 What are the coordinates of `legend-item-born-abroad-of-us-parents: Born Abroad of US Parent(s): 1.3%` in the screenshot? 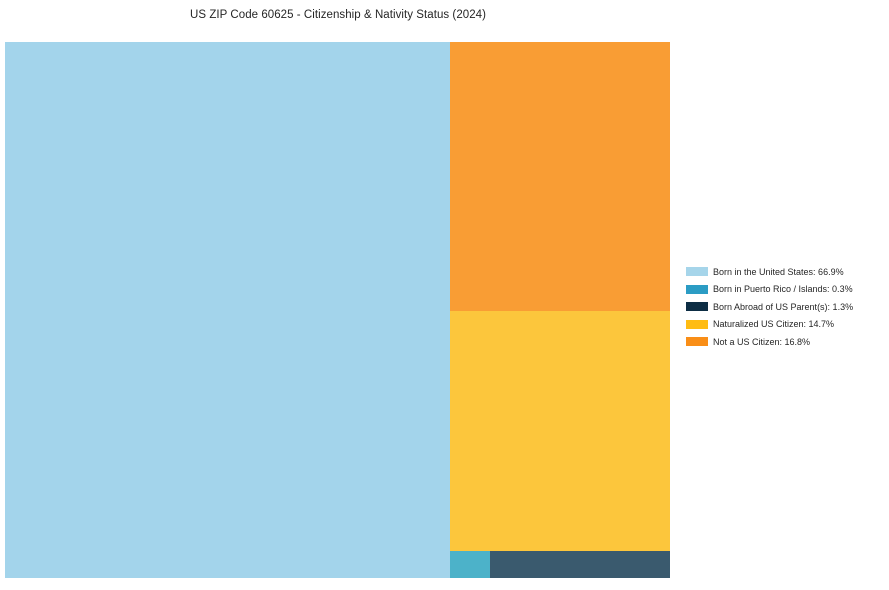 It's located at (784, 307).